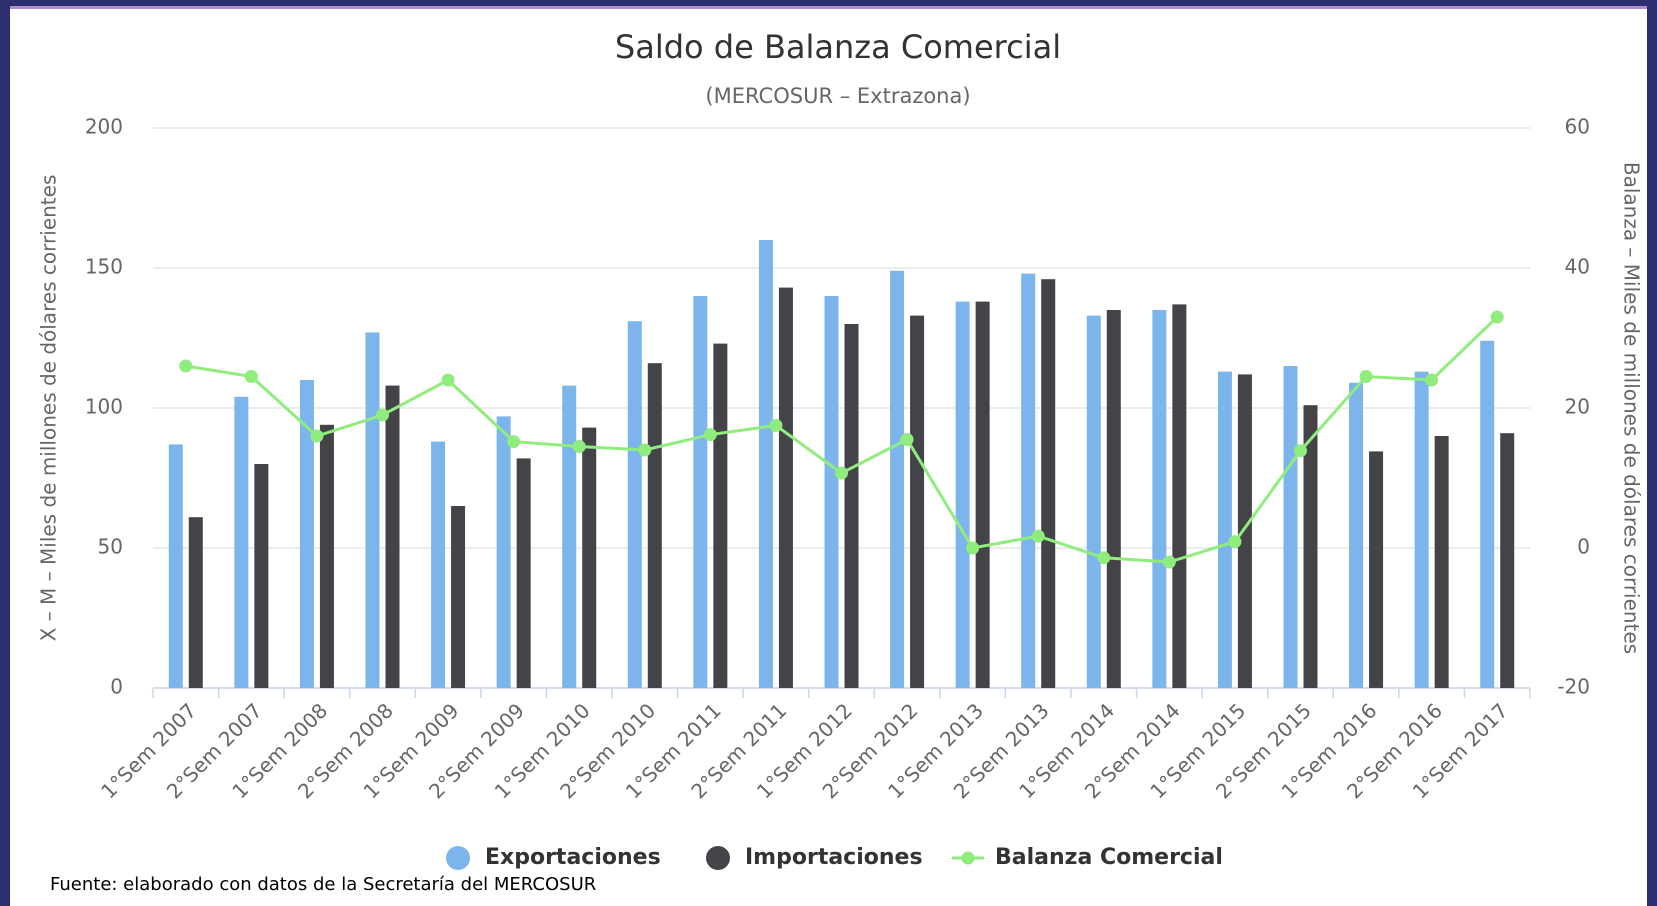 This screenshot has width=1657, height=906. Describe the element at coordinates (834, 857) in the screenshot. I see `legend-label: Importaciones` at that location.